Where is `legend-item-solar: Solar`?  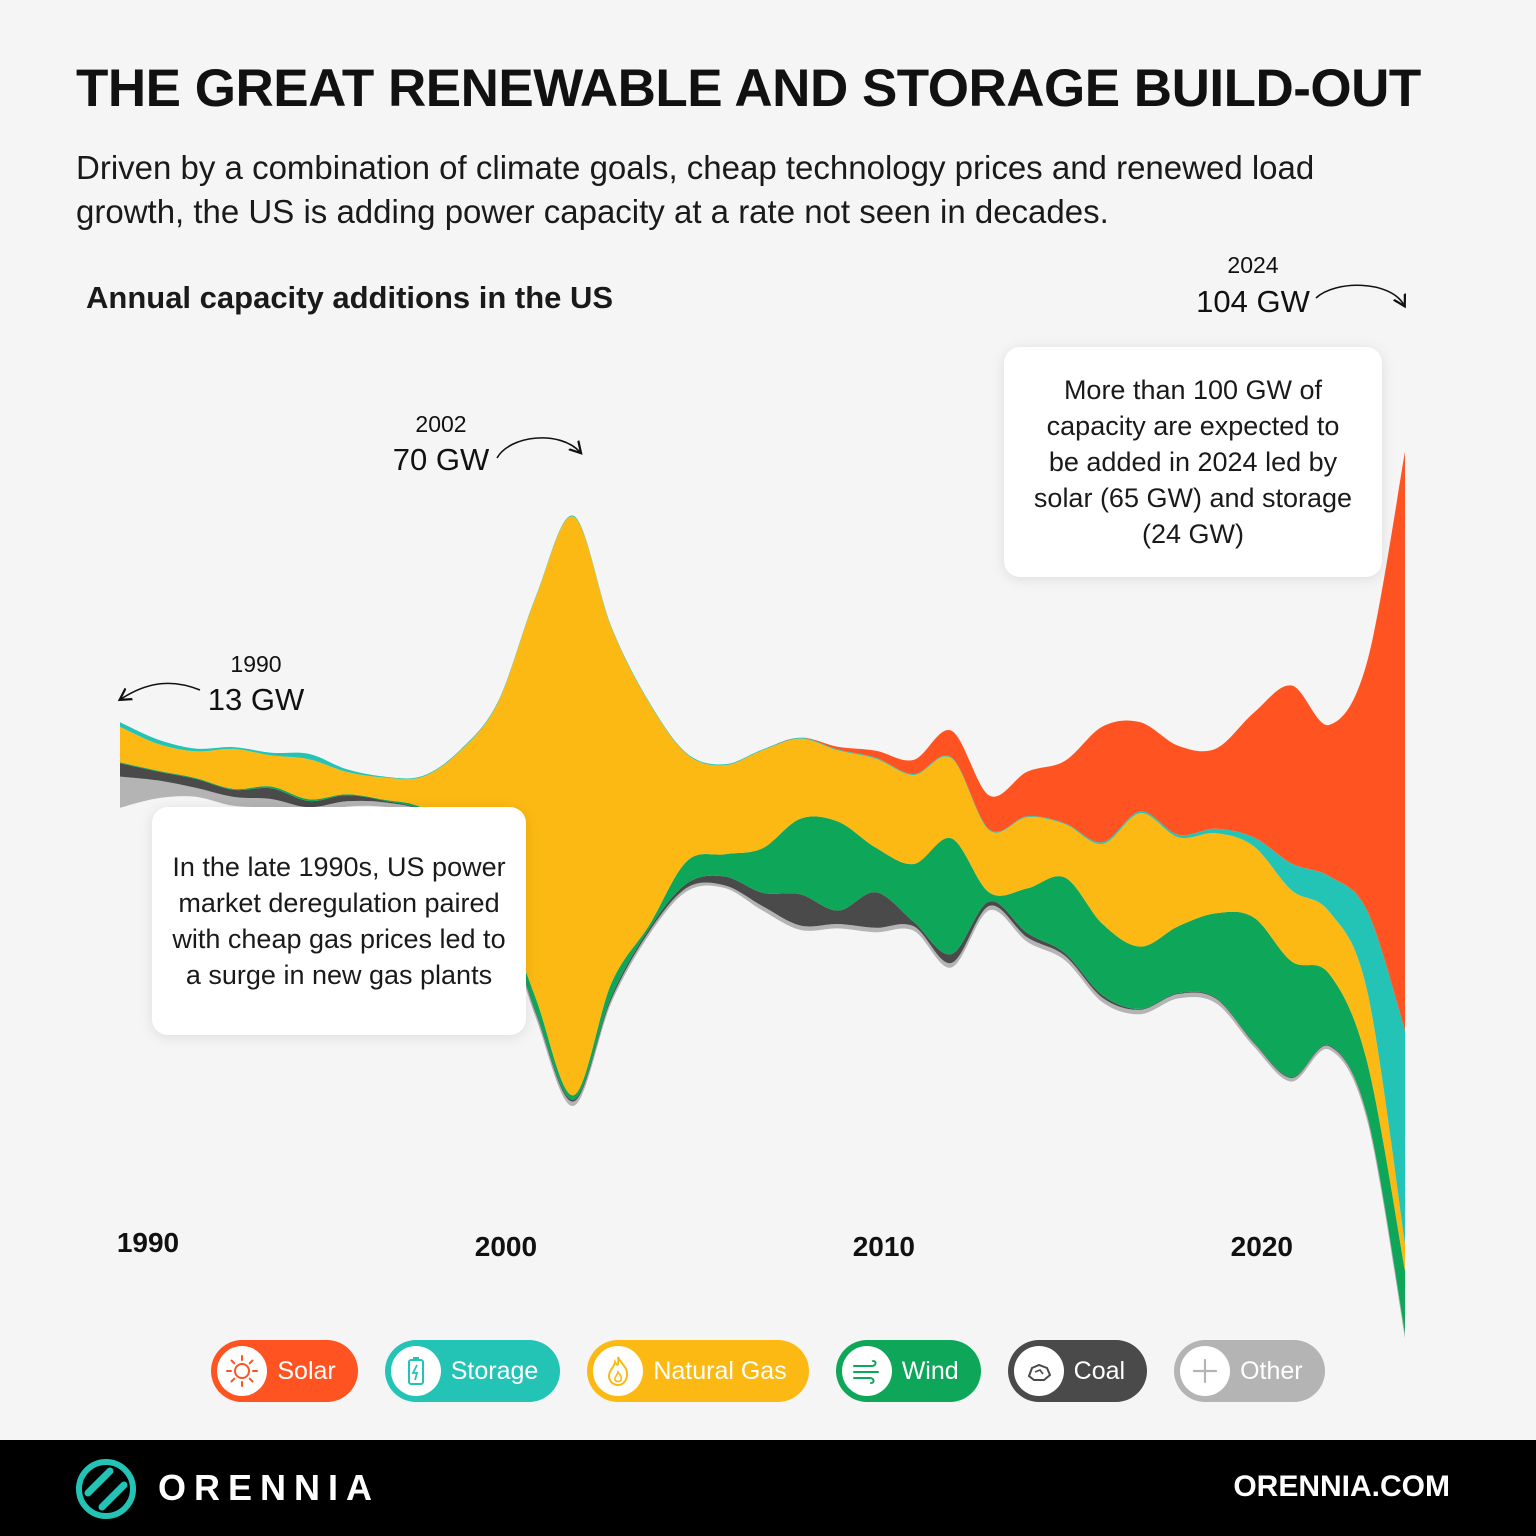 legend-item-solar: Solar is located at coordinates (284, 1371).